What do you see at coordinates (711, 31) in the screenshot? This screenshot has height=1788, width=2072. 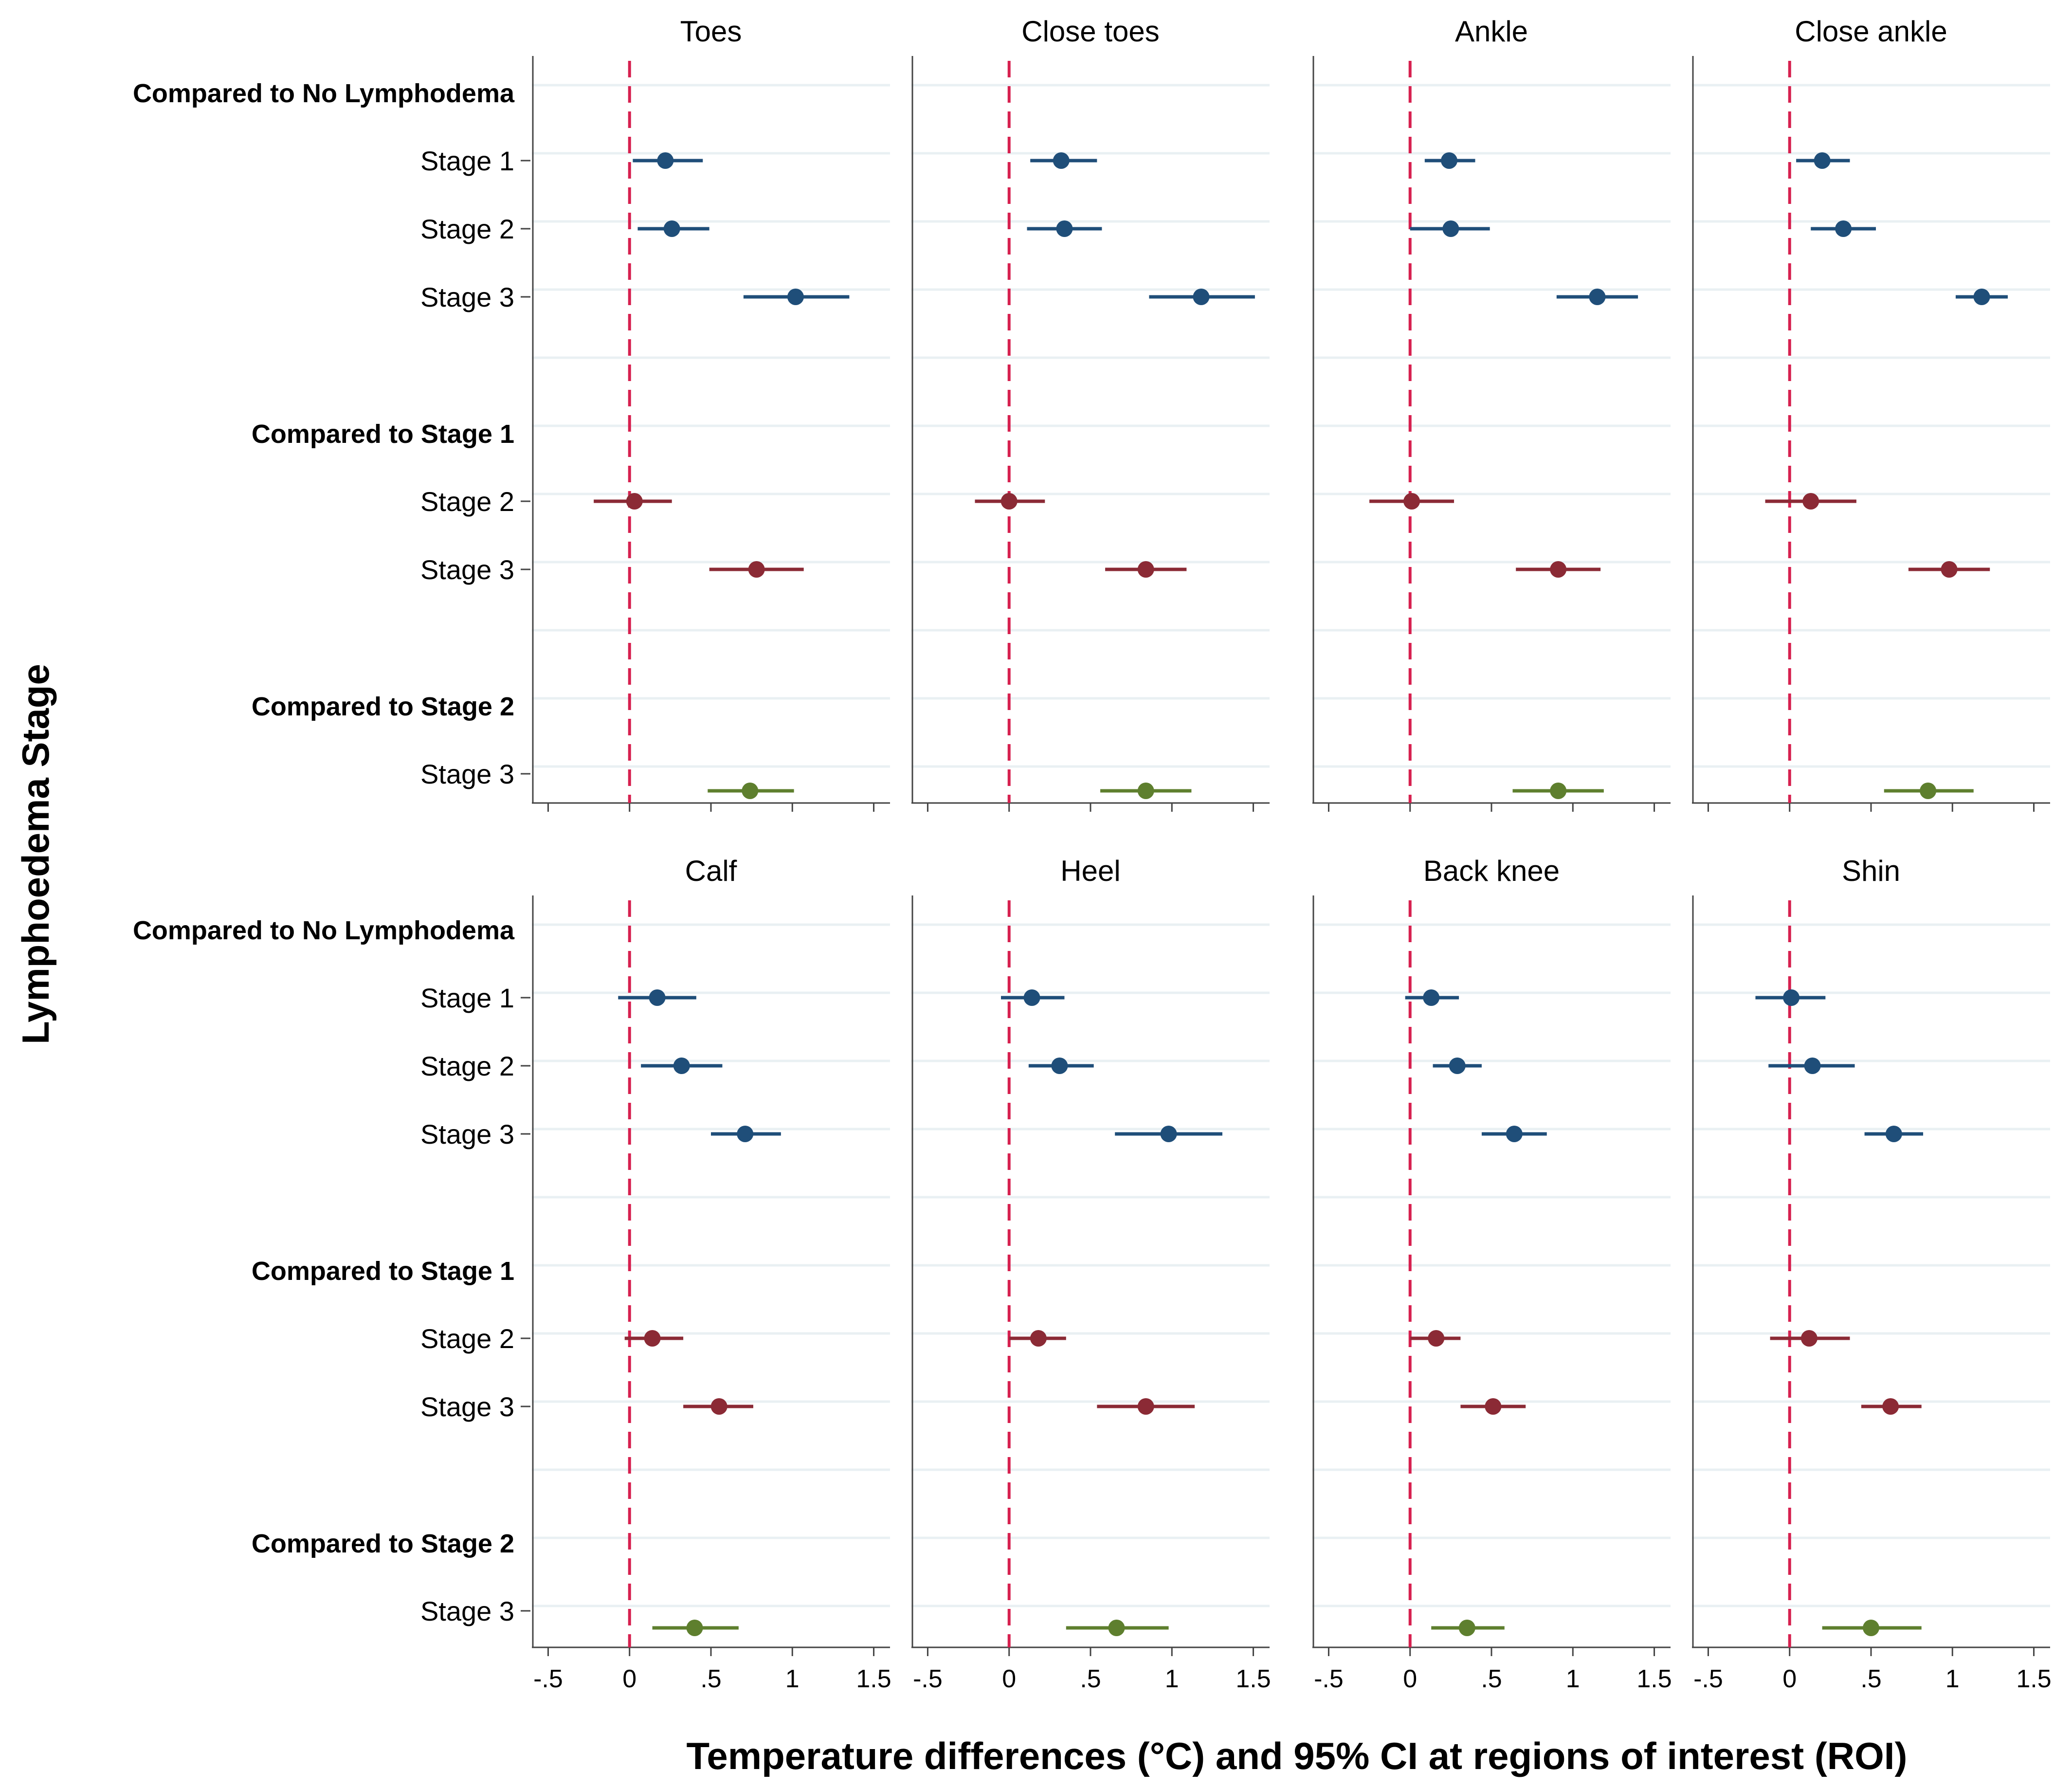 I see `panel-title-toes: Toes` at bounding box center [711, 31].